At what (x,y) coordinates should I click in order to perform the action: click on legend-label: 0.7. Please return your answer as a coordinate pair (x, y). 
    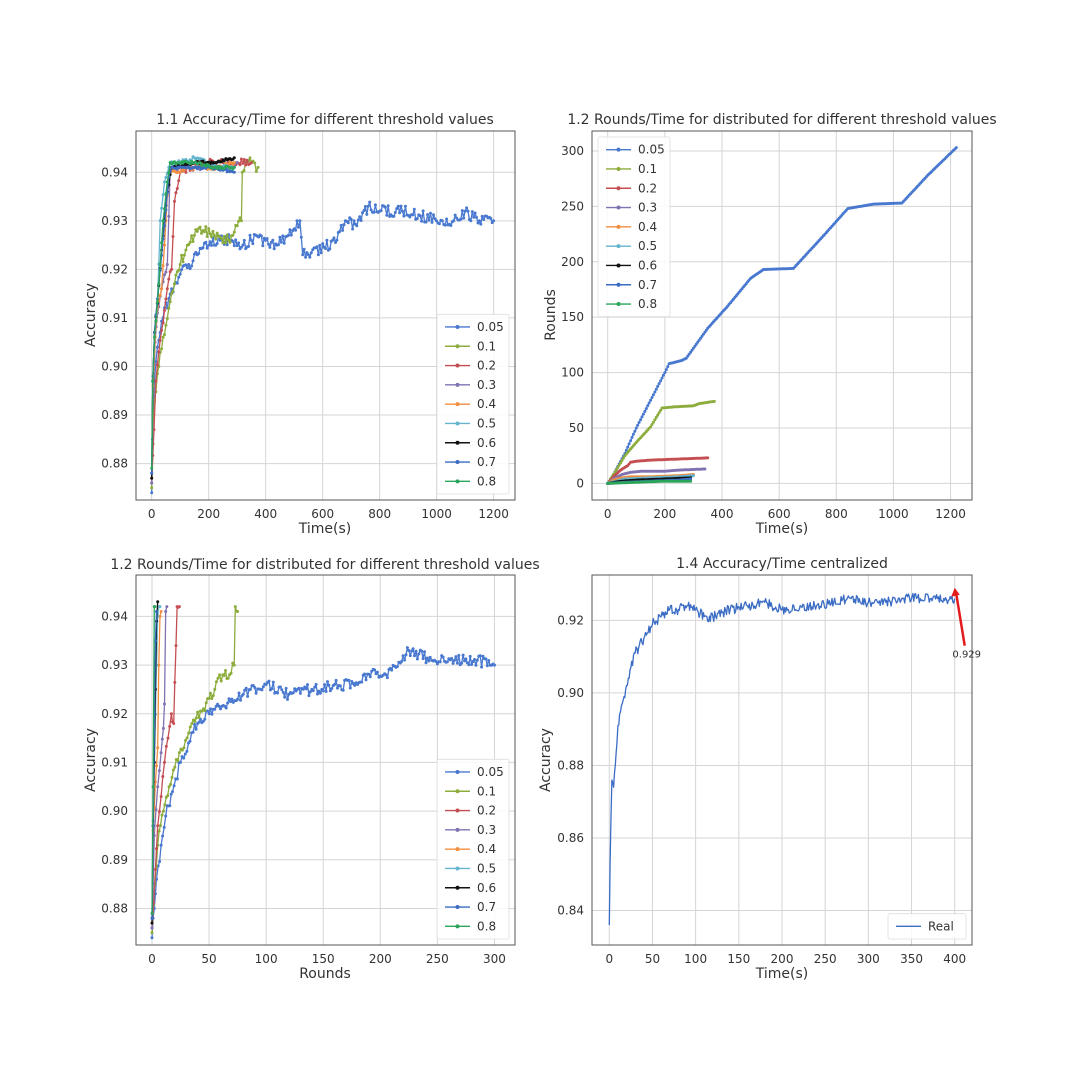
    Looking at the image, I should click on (486, 462).